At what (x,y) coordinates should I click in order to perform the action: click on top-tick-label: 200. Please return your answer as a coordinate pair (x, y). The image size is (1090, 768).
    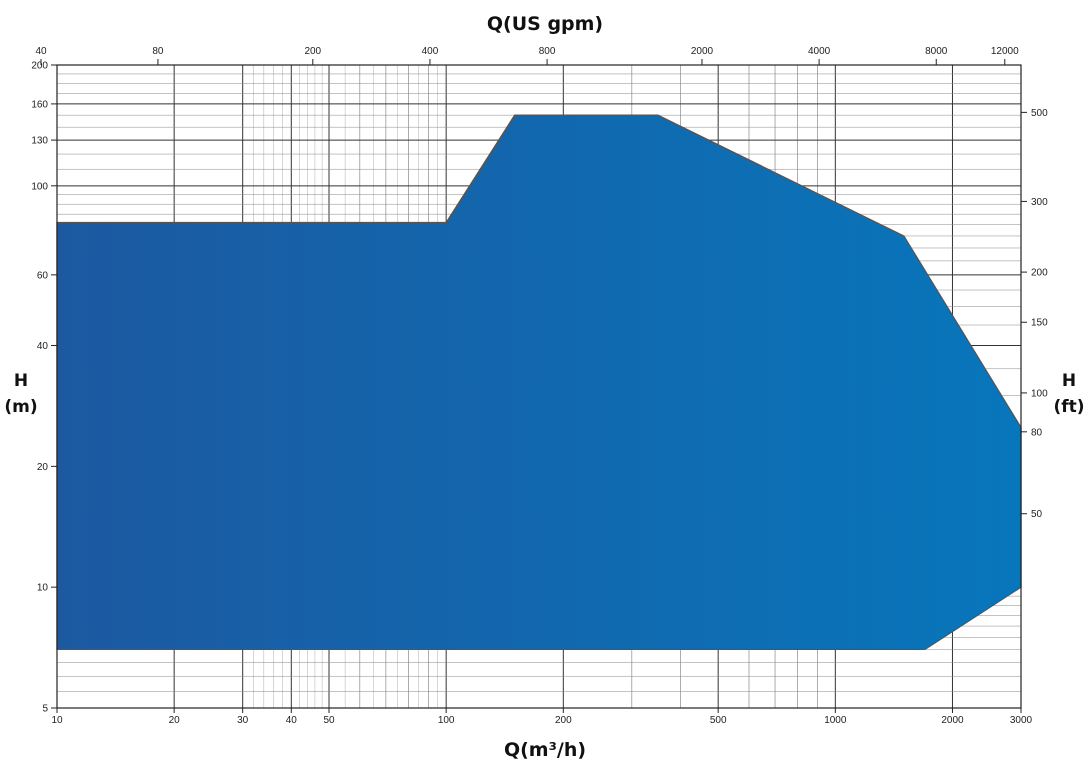
    Looking at the image, I should click on (312, 51).